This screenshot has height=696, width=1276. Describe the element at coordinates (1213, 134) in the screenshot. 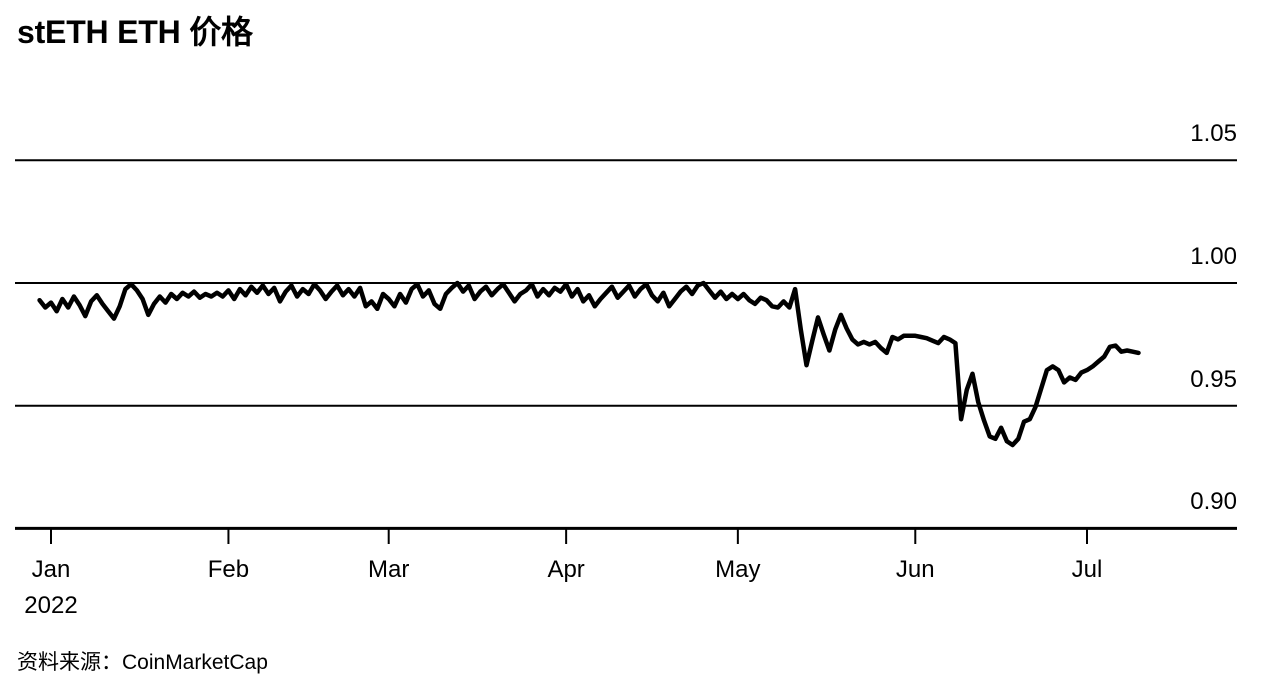

I see `y-tick-label-1.05: 1.05` at that location.